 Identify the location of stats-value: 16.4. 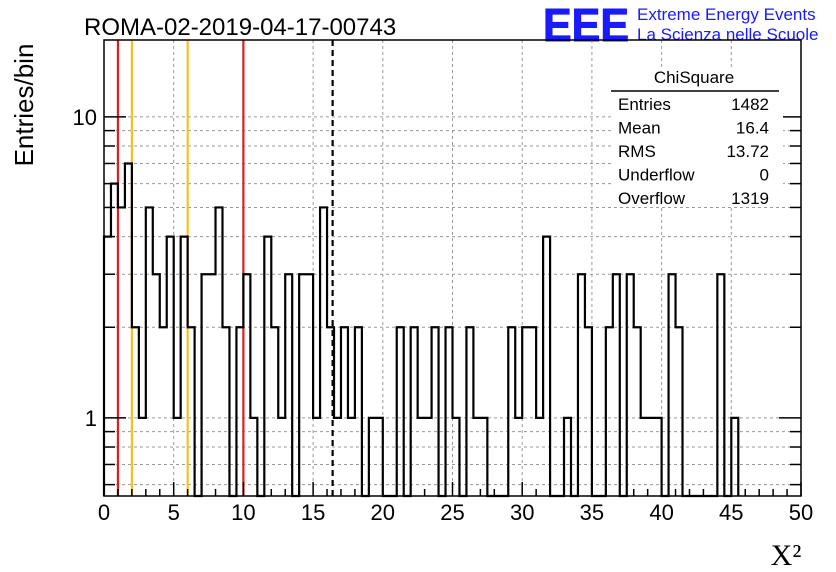
(752, 128).